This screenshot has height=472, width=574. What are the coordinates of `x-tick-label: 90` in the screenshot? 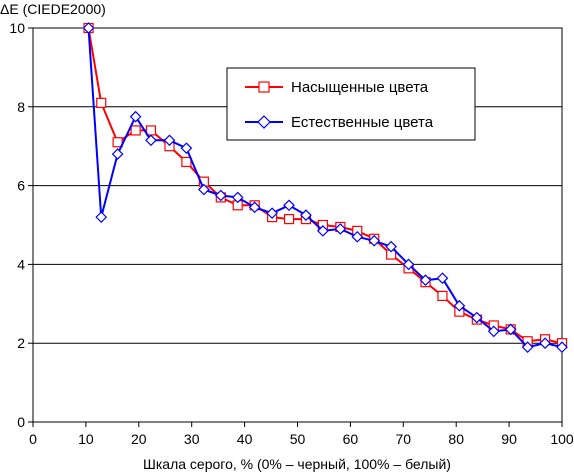 It's located at (509, 439).